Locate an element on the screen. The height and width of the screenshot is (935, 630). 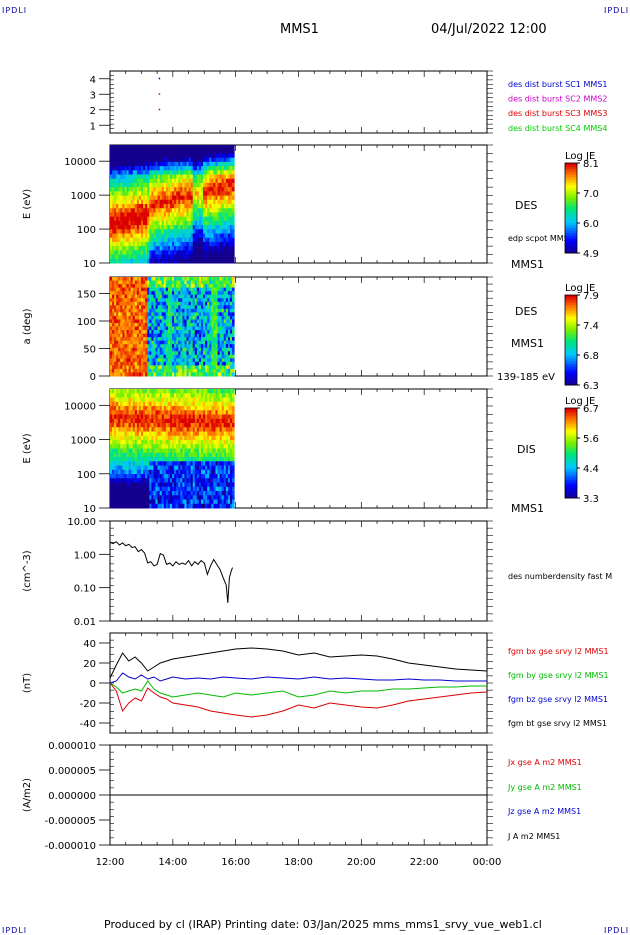
y-axis-label-1: E (eV) is located at coordinates (27, 204).